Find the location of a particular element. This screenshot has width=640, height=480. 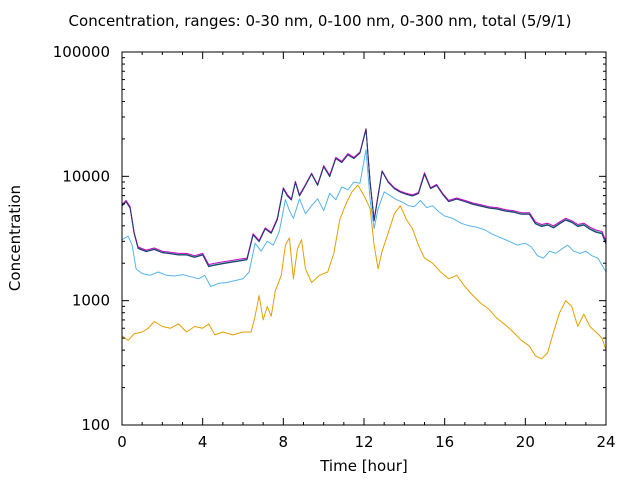

x-tick-label: 16 is located at coordinates (444, 442).